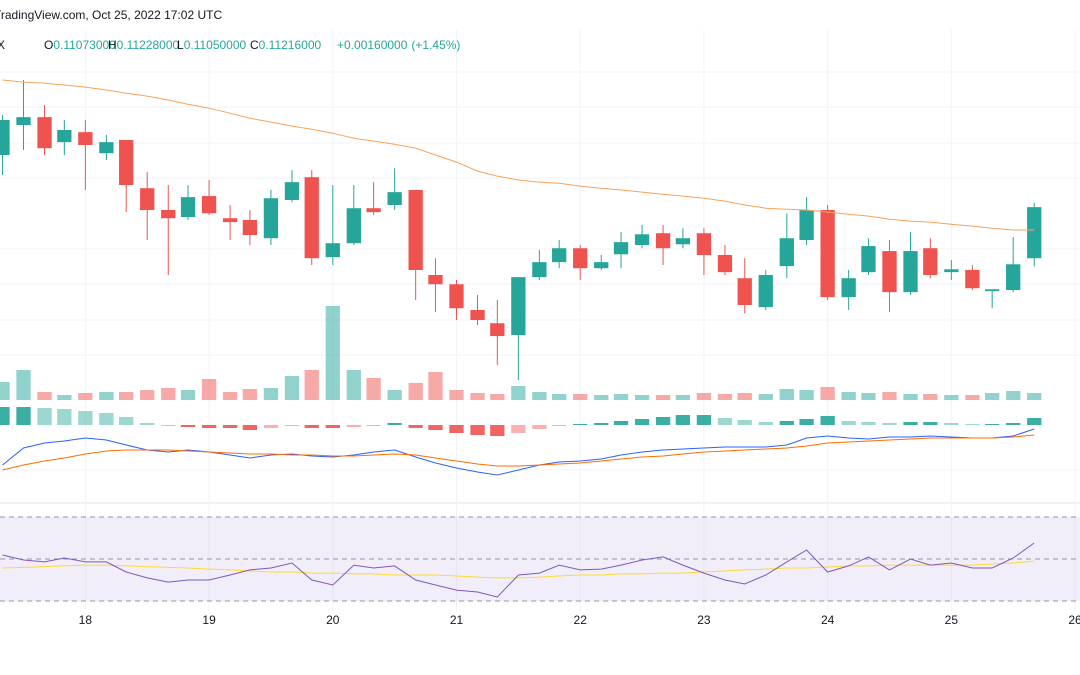 Image resolution: width=1080 pixels, height=675 pixels. I want to click on macd-signal-line, so click(518, 452).